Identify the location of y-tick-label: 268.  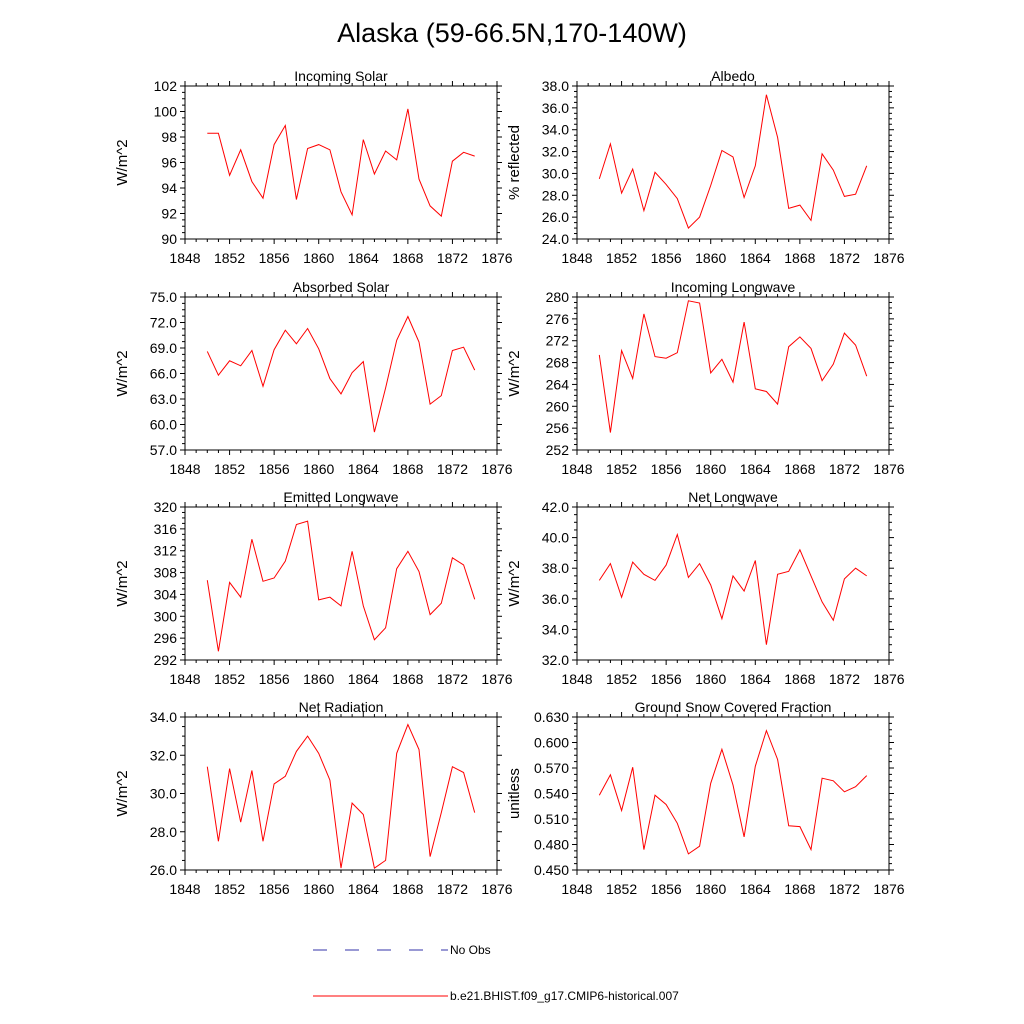
(558, 363).